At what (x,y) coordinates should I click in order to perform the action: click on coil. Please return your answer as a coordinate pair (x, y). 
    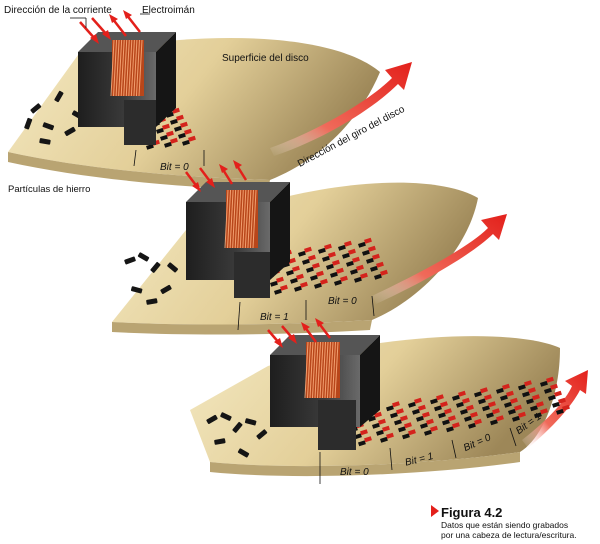
    Looking at the image, I should click on (127, 68).